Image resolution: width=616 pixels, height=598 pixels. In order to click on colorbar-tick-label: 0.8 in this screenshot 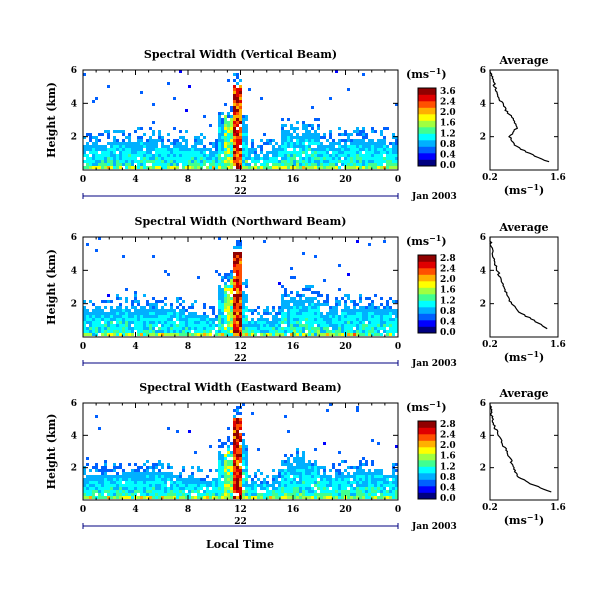, I will do `click(448, 312)`.